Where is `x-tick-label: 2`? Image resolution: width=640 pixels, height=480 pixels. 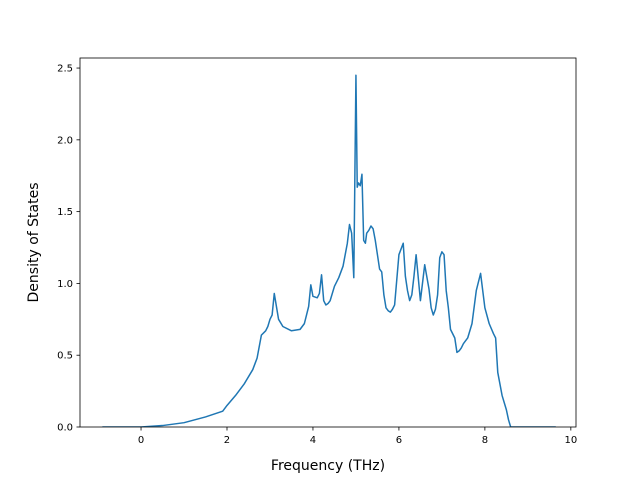
x-tick-label: 2 is located at coordinates (227, 440).